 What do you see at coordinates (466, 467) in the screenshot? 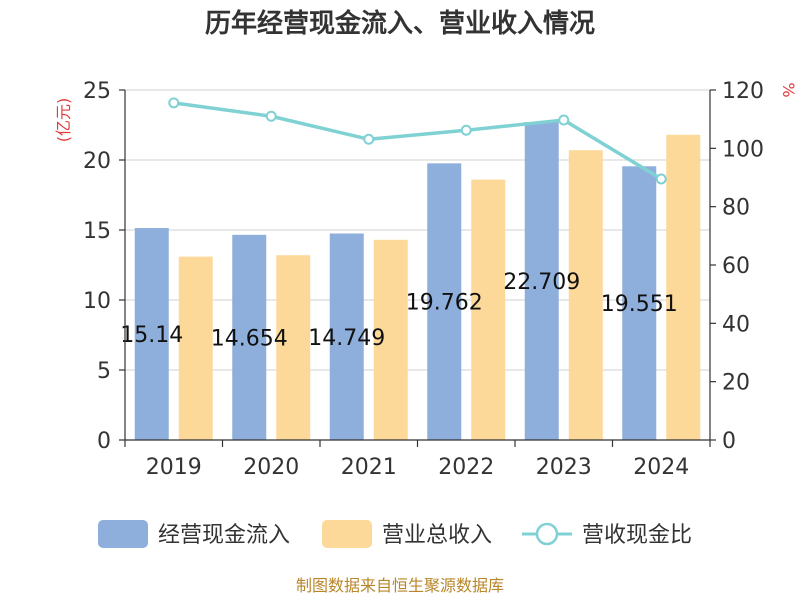
I see `x-axis-tick-label: 2022` at bounding box center [466, 467].